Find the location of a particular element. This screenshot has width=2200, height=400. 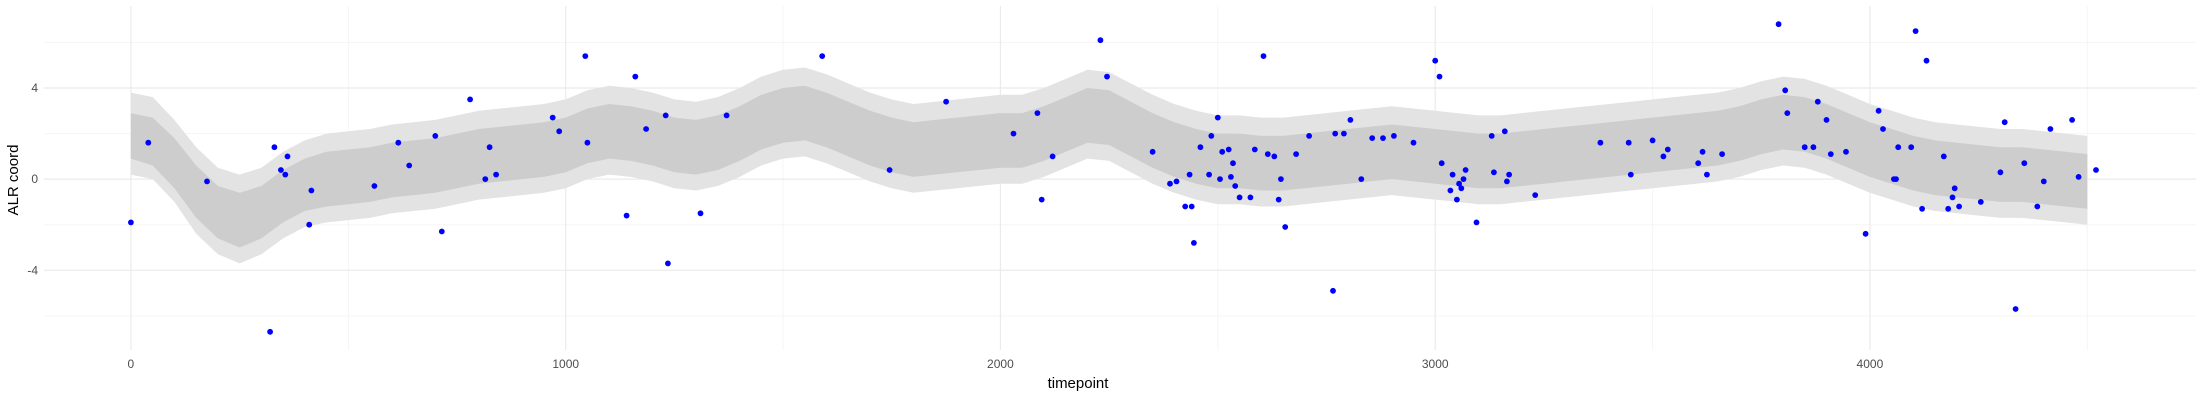

y-tick-label: 0 is located at coordinates (34, 179).